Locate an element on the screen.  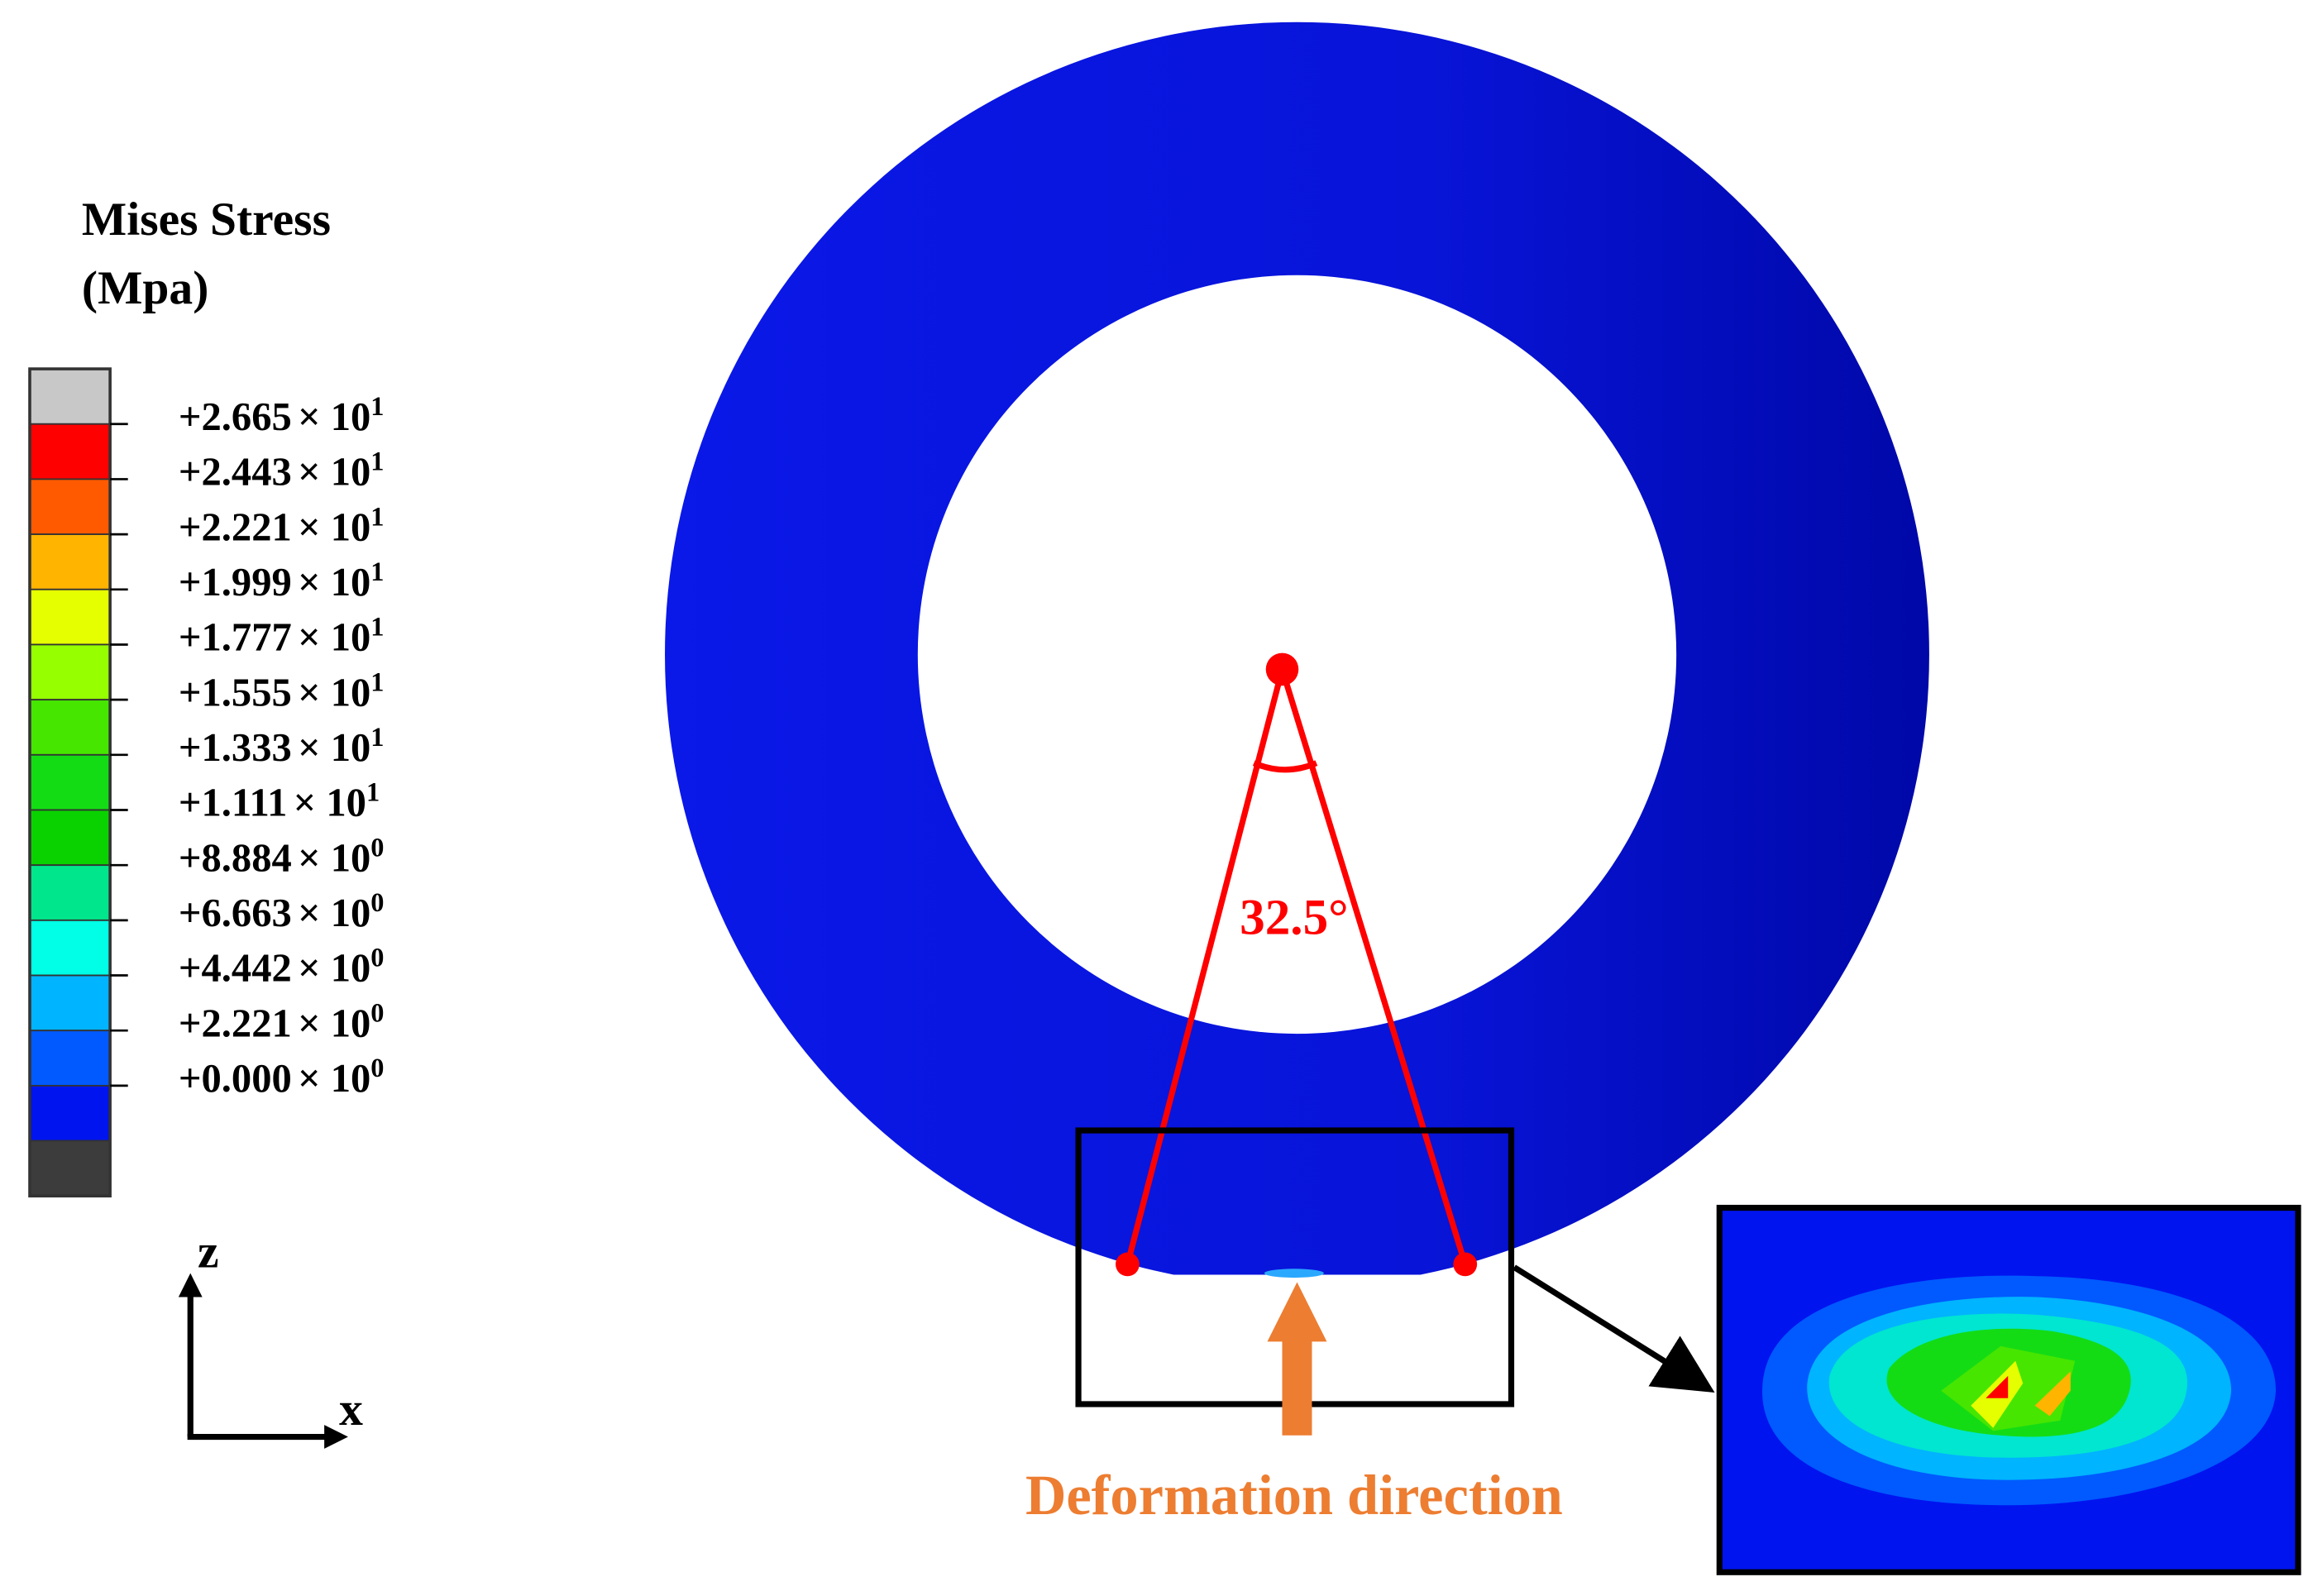
legend-label: +2.221 × 100 is located at coordinates (282, 1022).